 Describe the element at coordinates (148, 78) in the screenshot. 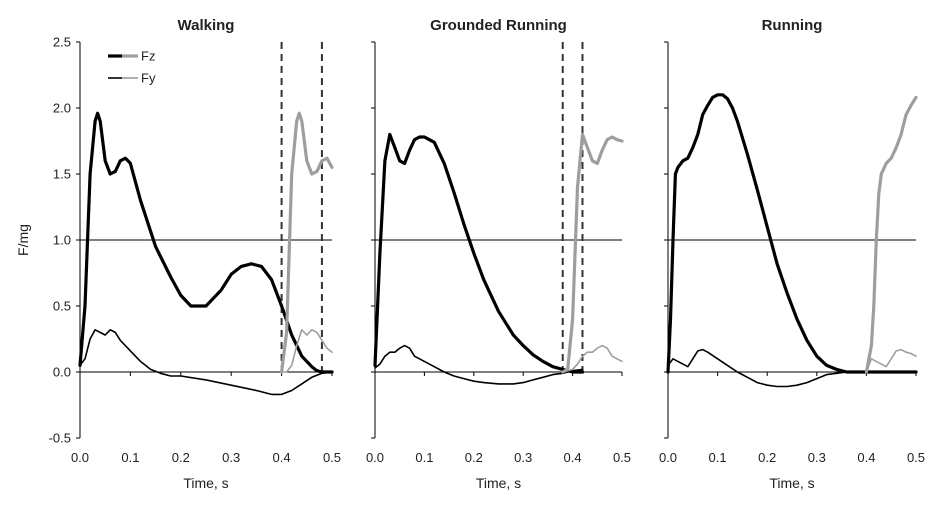

I see `legend-label-fy: Fy` at that location.